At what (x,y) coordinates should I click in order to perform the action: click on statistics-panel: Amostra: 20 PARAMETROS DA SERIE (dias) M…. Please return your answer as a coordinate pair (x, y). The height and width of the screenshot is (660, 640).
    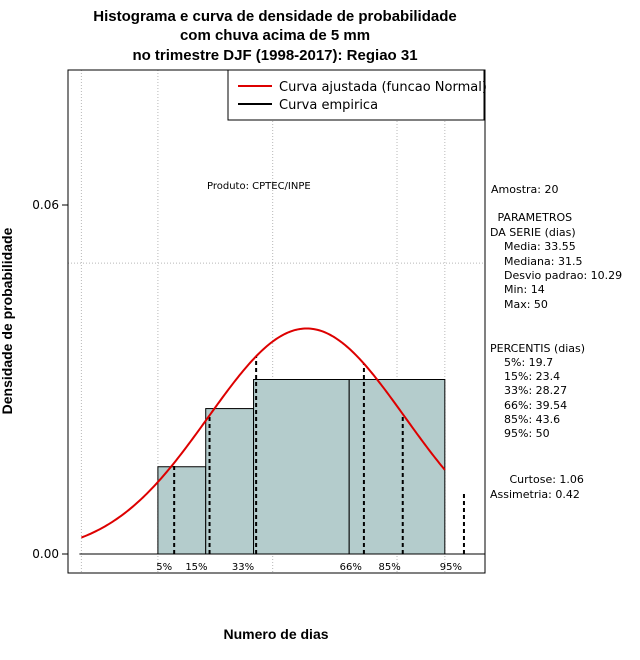
    Looking at the image, I should click on (556, 342).